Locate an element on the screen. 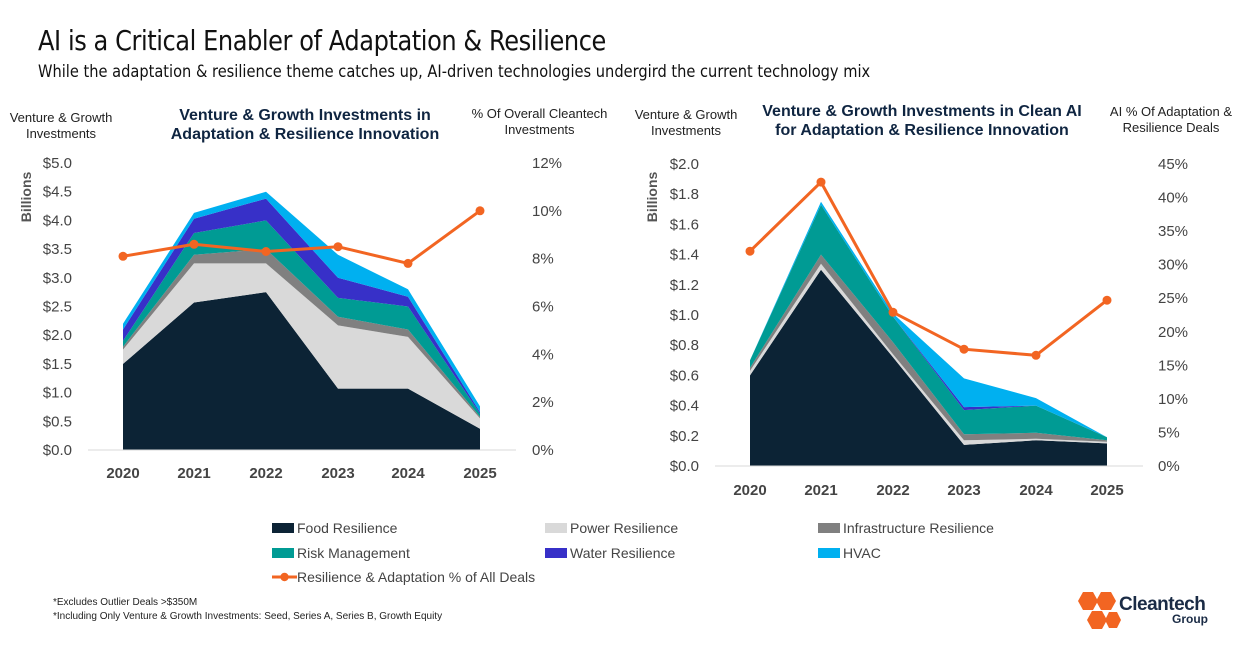 This screenshot has height=654, width=1243. legend-swatch-water is located at coordinates (556, 553).